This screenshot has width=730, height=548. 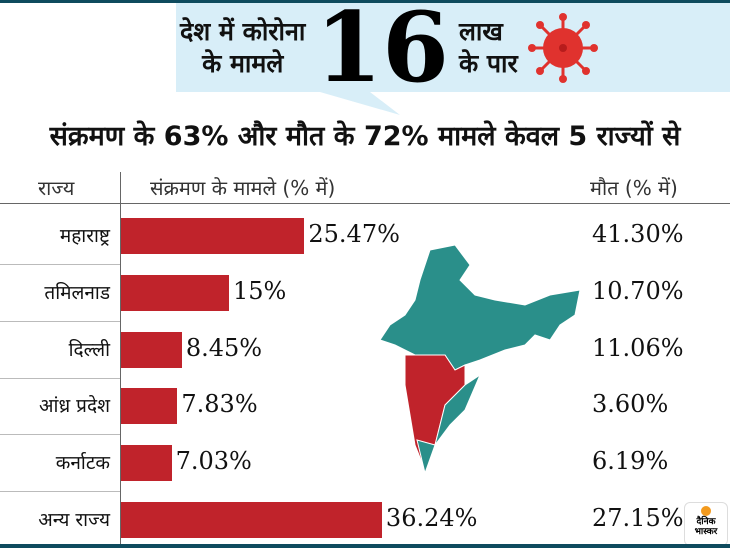 I want to click on value-label-cases: 36.24%, so click(x=431, y=518).